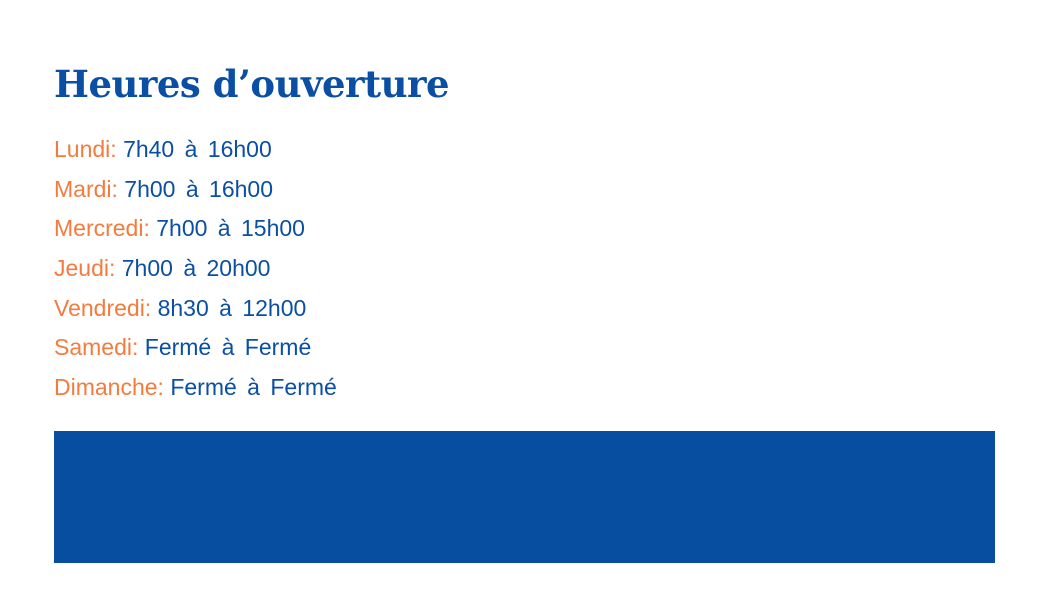 The height and width of the screenshot is (600, 1050). I want to click on hours-row-monday: Lundi: 7h40 à 16h00, so click(195, 153).